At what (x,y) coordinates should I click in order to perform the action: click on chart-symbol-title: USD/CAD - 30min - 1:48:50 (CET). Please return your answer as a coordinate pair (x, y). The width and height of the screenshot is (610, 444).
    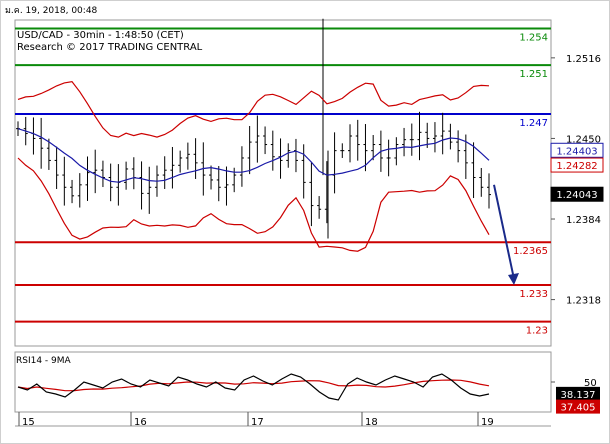
    Looking at the image, I should click on (100, 35).